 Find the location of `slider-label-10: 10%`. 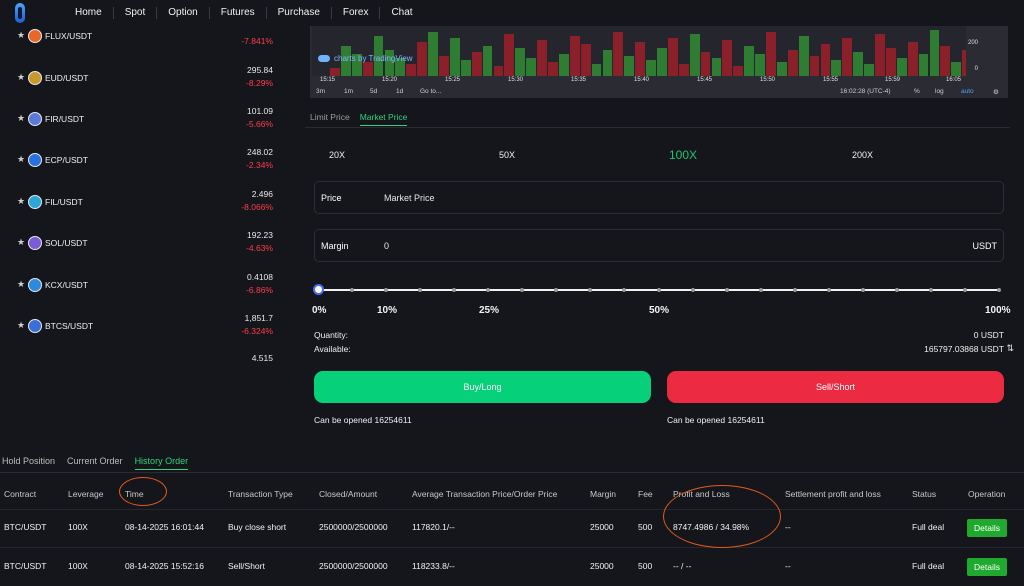

slider-label-10: 10% is located at coordinates (387, 310).